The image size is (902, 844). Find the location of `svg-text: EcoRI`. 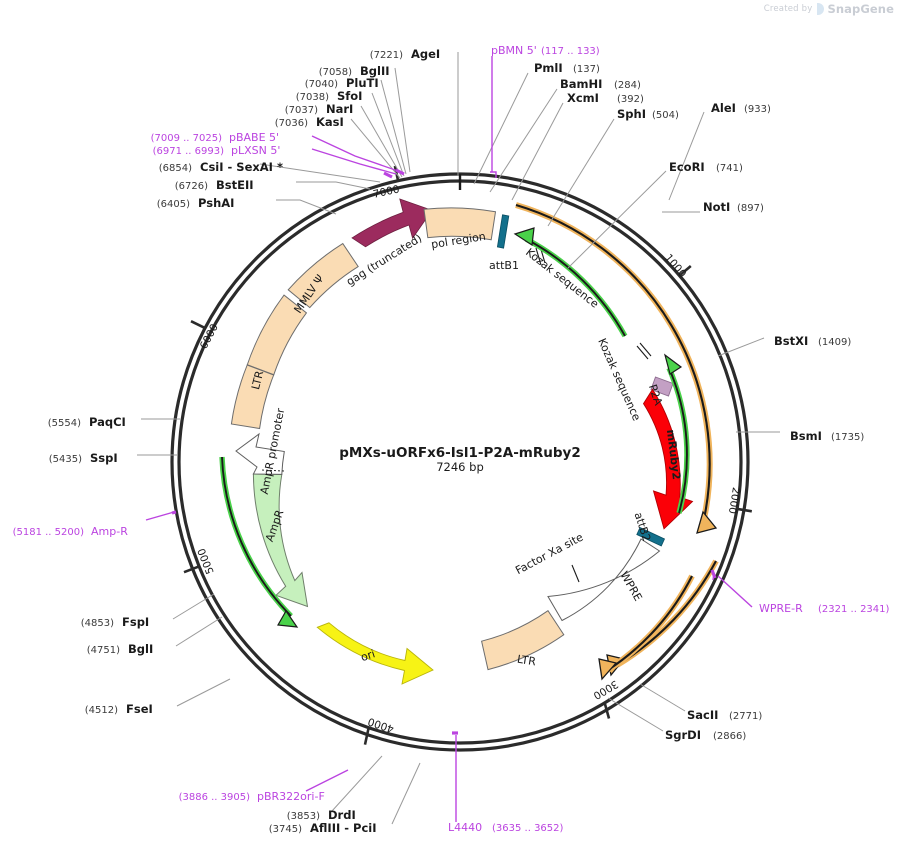

svg-text: EcoRI is located at coordinates (687, 167).